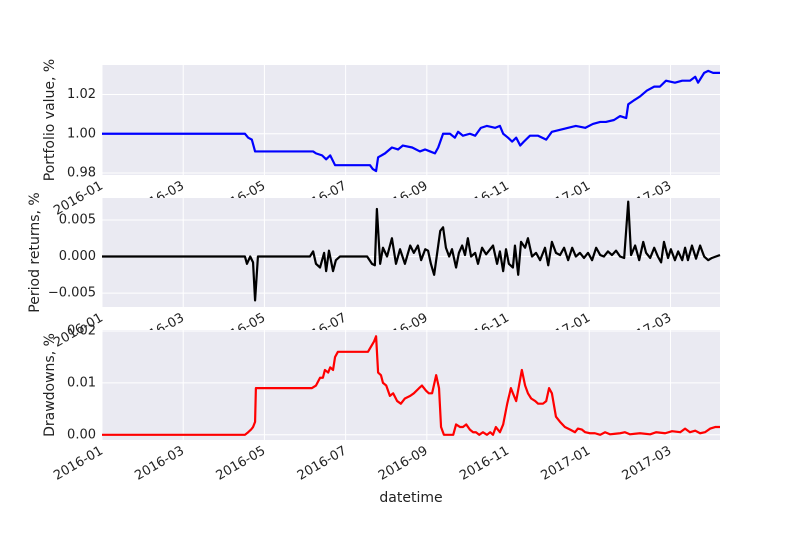 The width and height of the screenshot is (800, 550). I want to click on x-tick-label: 2016-03, so click(159, 464).